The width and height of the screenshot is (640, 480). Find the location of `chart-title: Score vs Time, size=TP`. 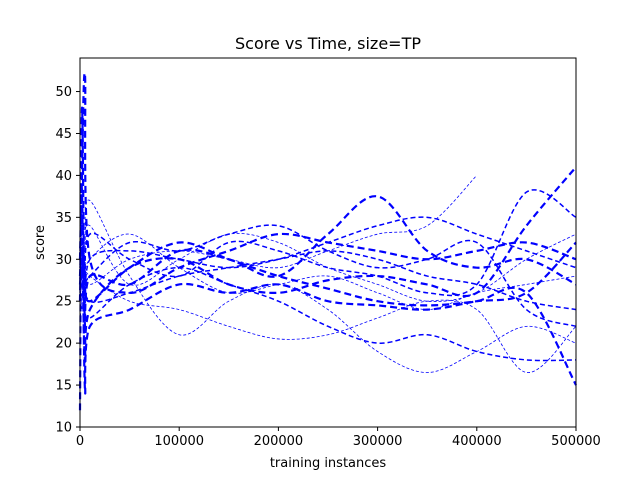

chart-title: Score vs Time, size=TP is located at coordinates (328, 43).